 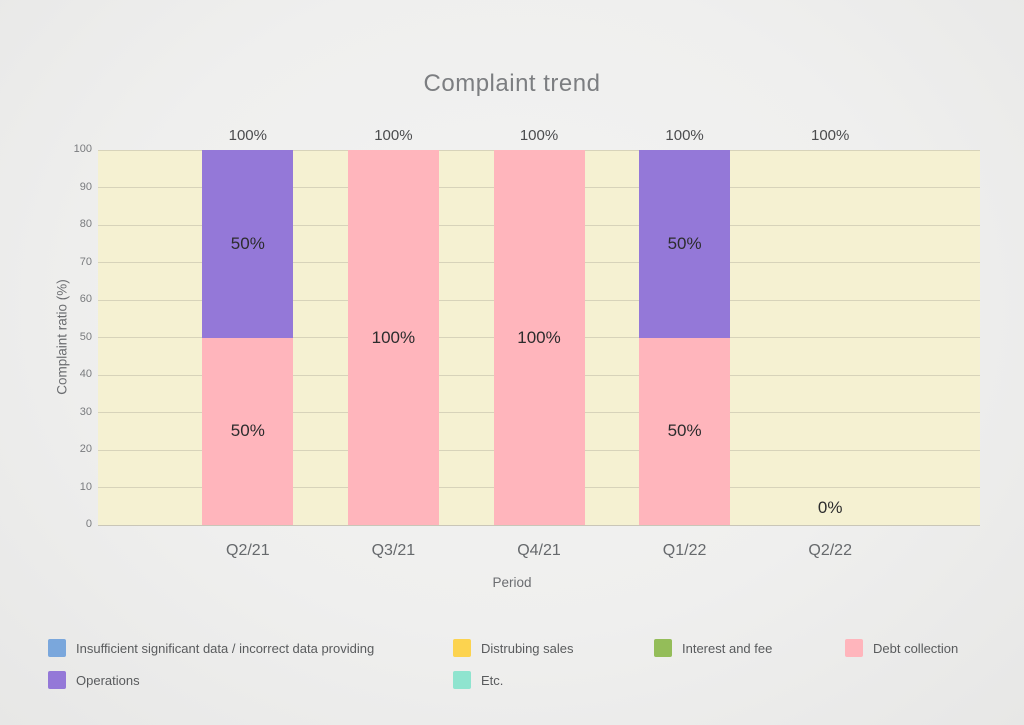 I want to click on bar-zero-label: 0%, so click(x=830, y=507).